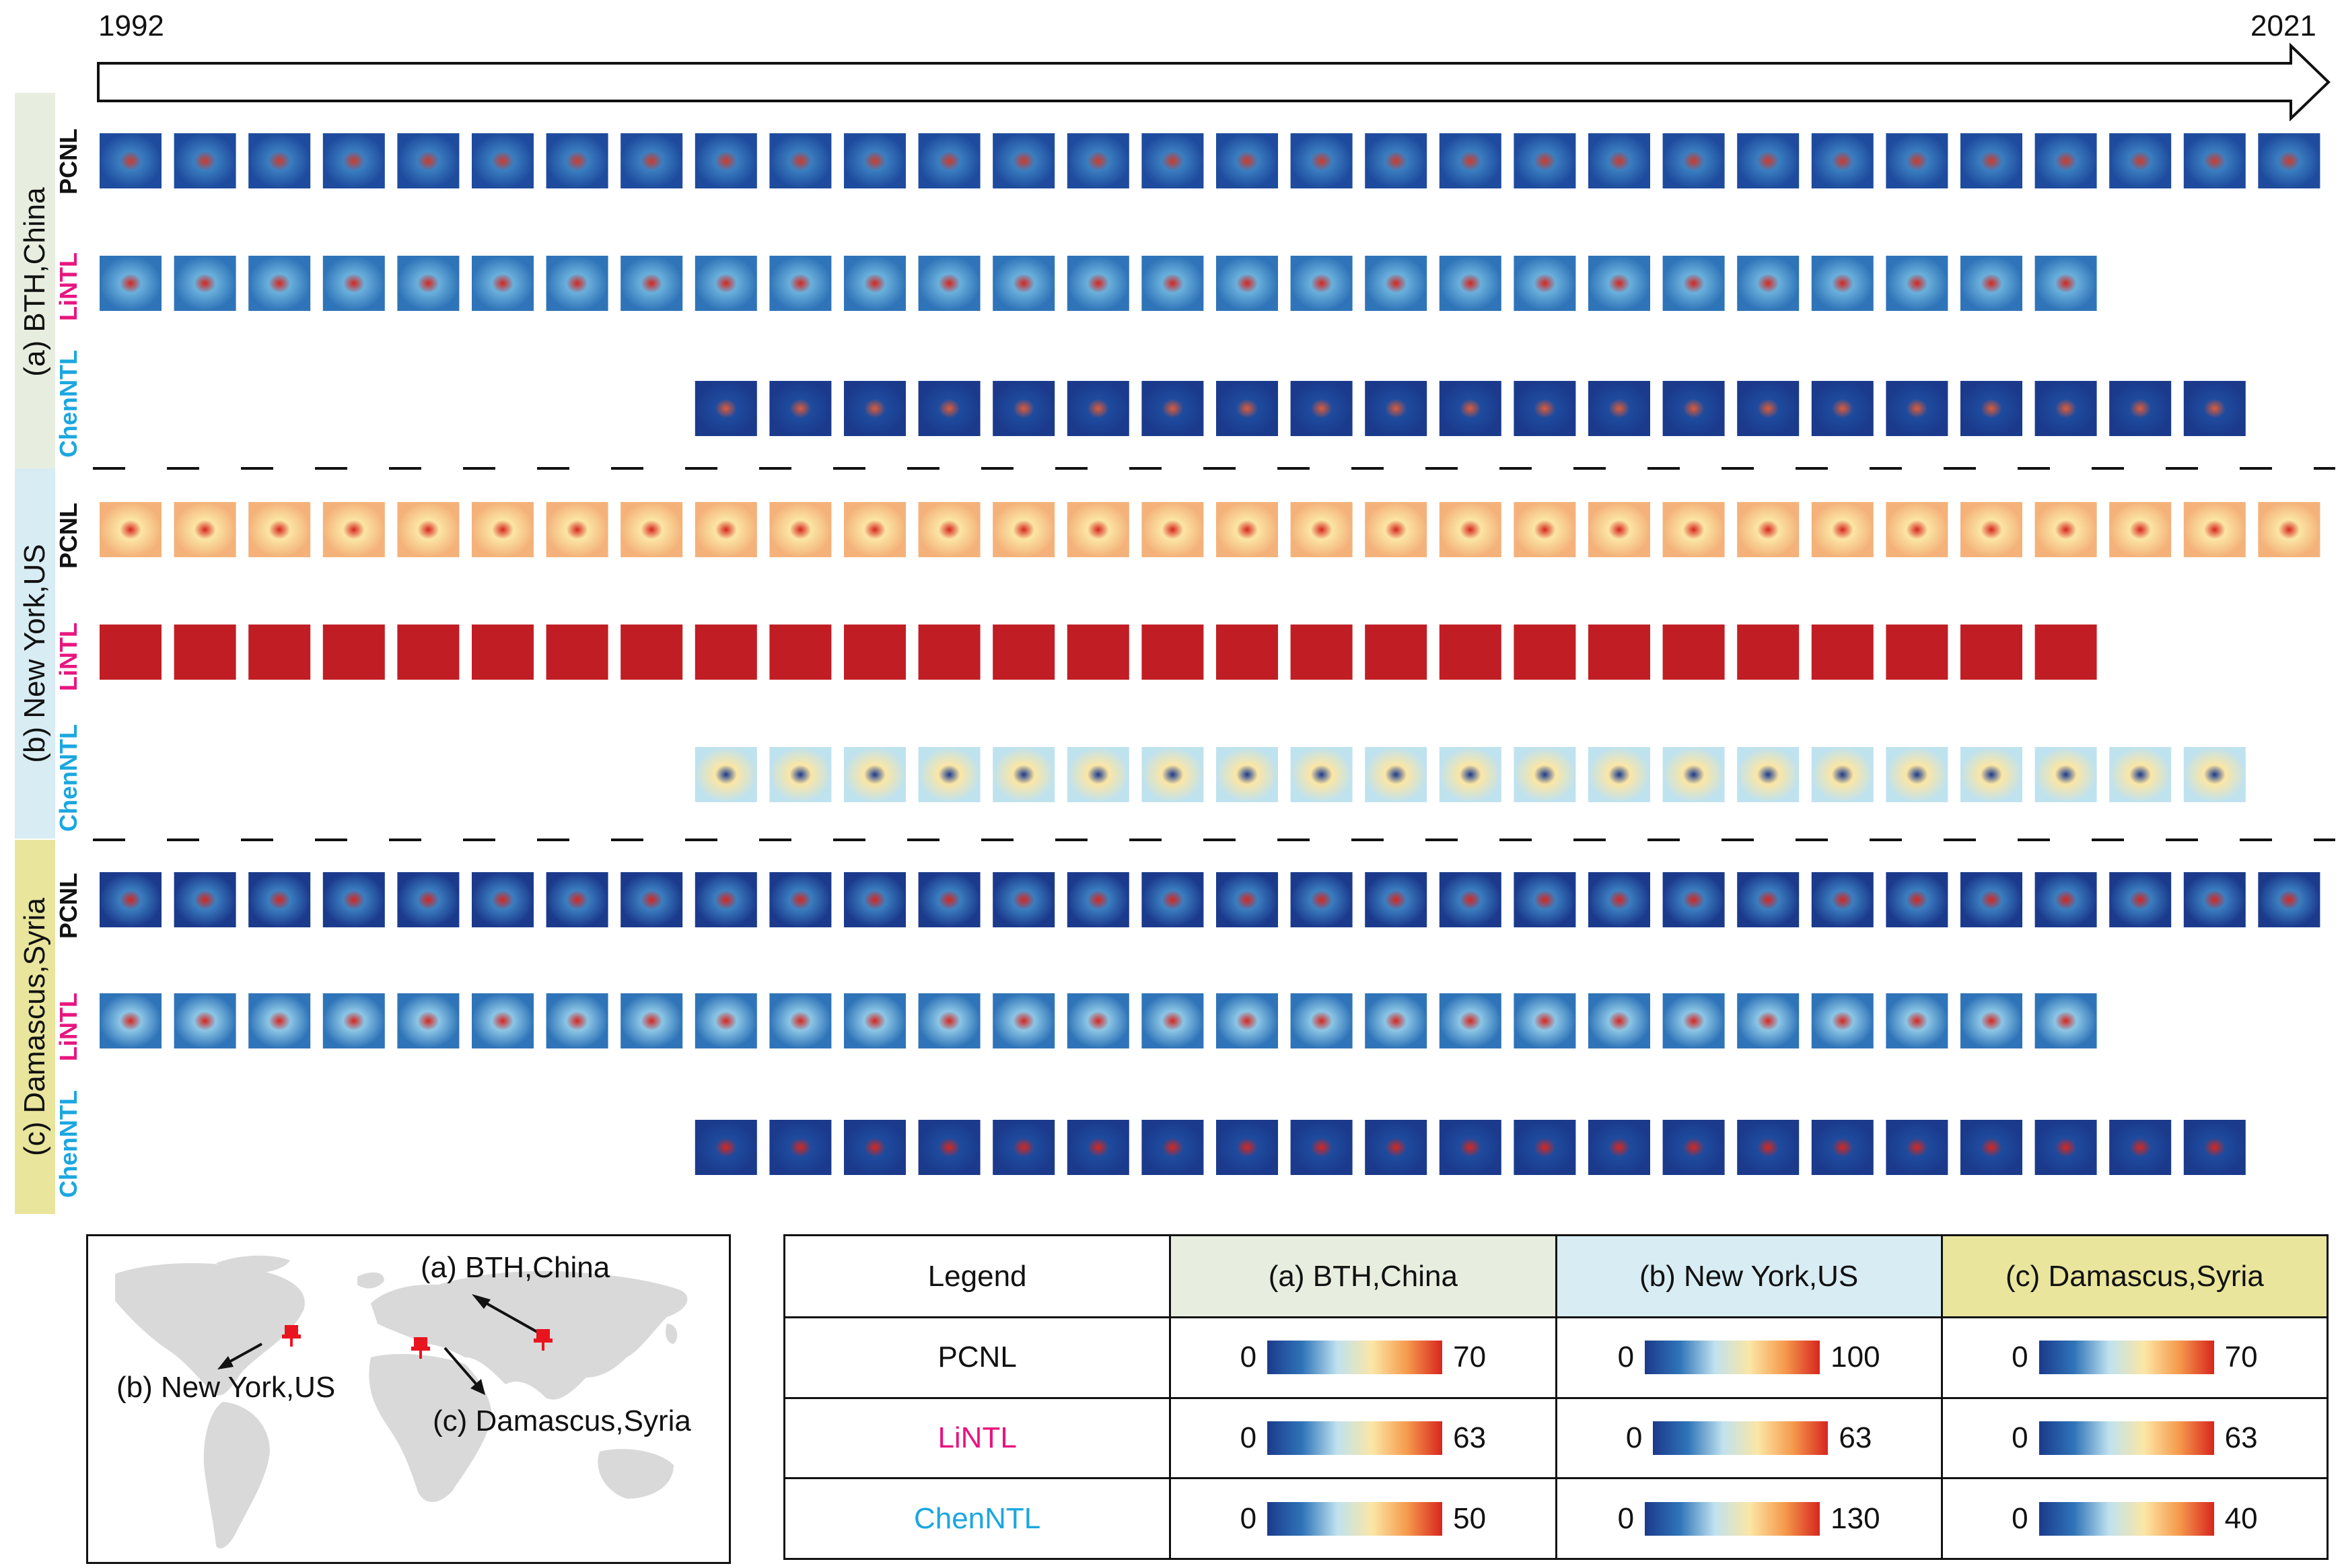 Image resolution: width=2342 pixels, height=1568 pixels. Describe the element at coordinates (978, 1276) in the screenshot. I see `legend-header: Legend` at that location.